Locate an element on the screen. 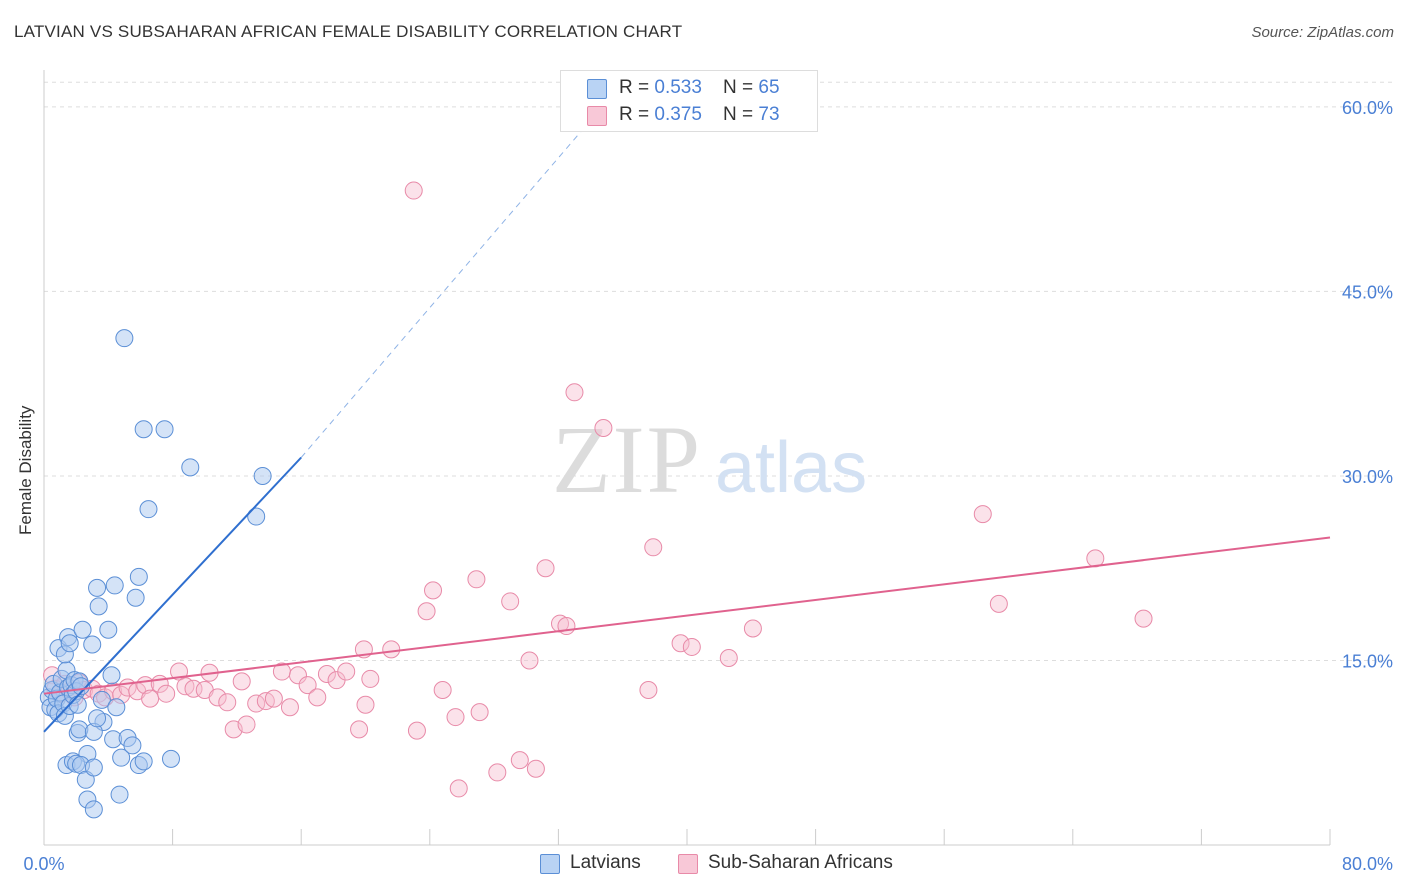 The height and width of the screenshot is (892, 1406). series-latvians is located at coordinates (155, 574).